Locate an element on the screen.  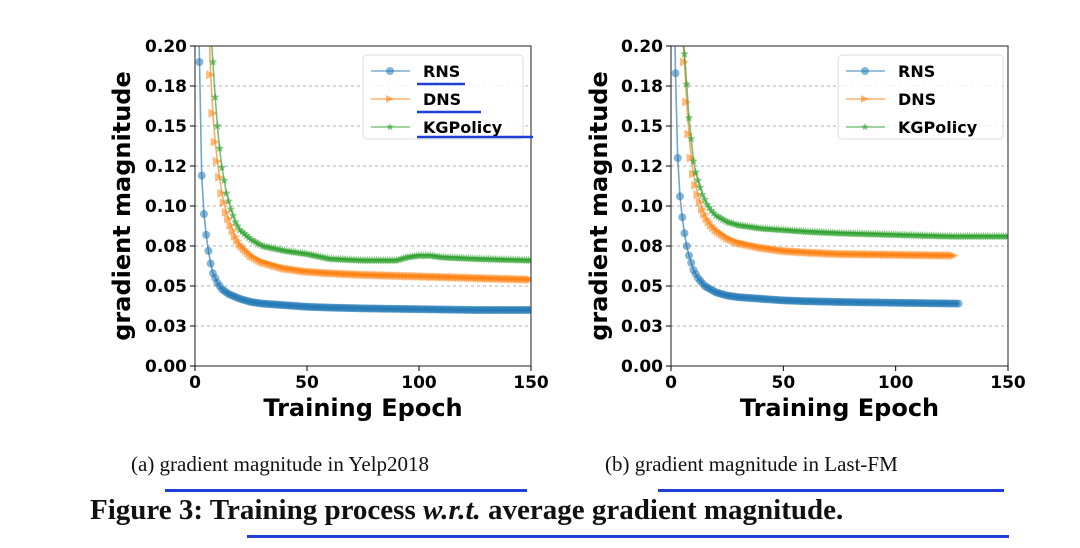
figure-caption-part2: average gradient magnitude. is located at coordinates (662, 510).